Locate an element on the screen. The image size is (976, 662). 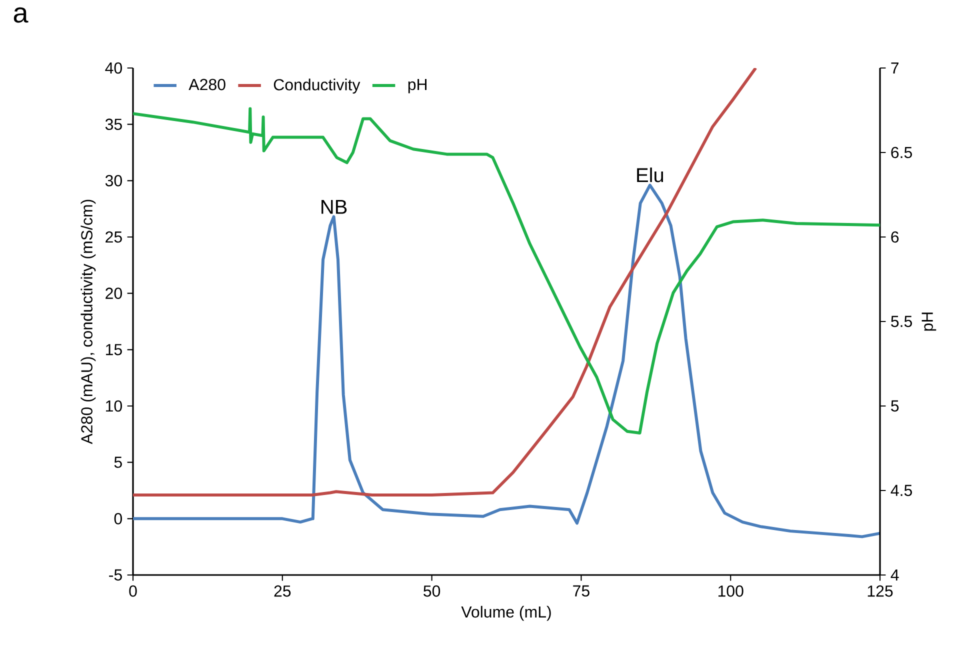
y2-tick-label: 4.5 is located at coordinates (901, 490).